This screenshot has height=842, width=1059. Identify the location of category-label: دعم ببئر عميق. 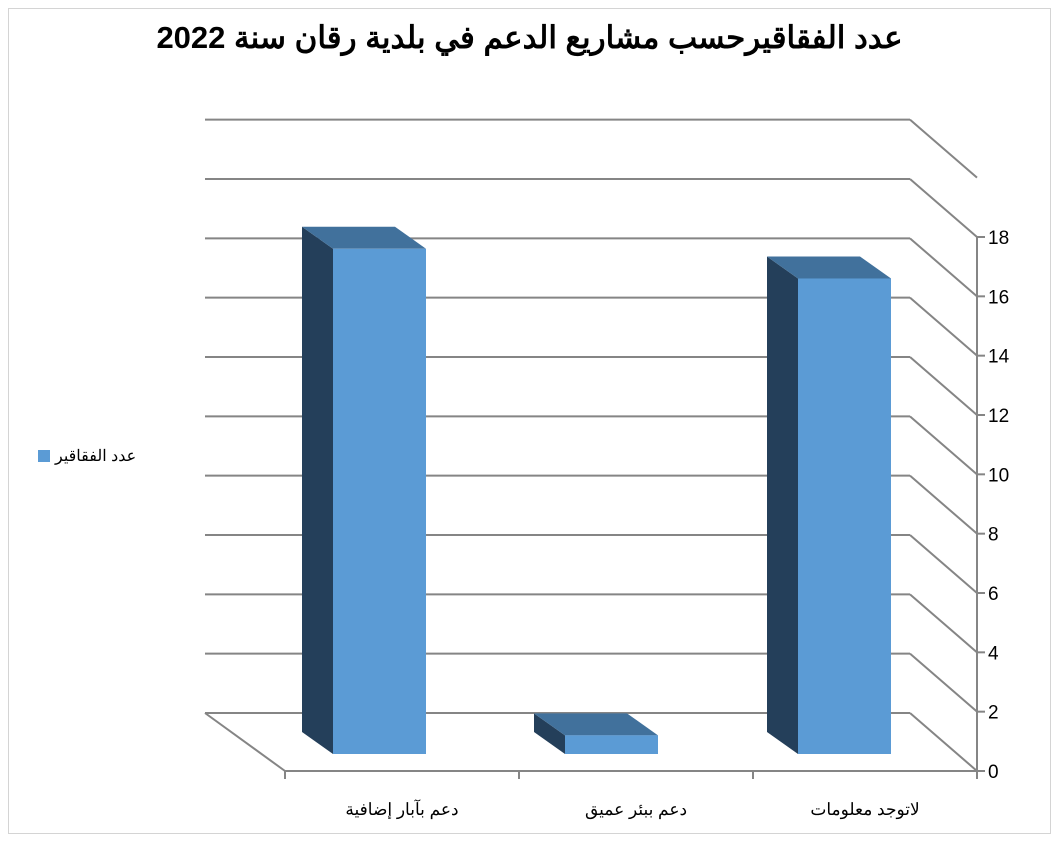
(636, 810).